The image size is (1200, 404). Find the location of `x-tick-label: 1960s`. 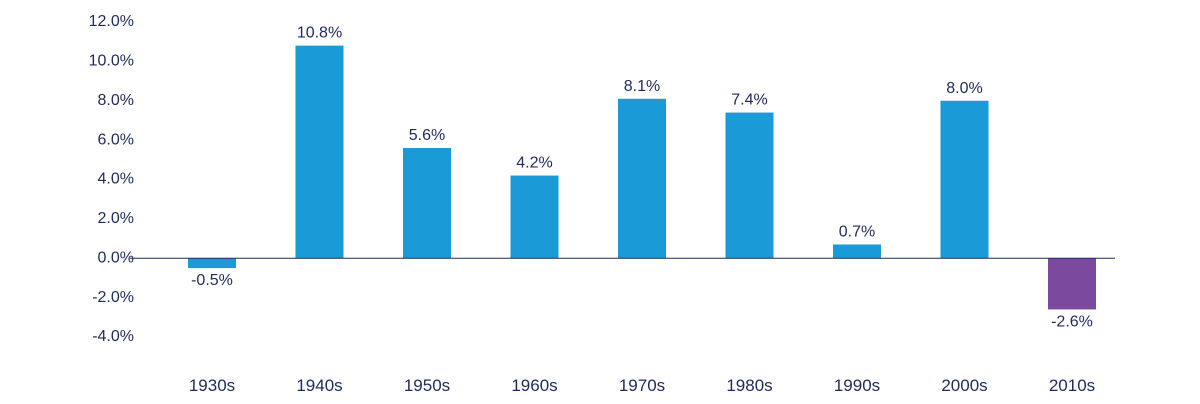

x-tick-label: 1960s is located at coordinates (534, 385).